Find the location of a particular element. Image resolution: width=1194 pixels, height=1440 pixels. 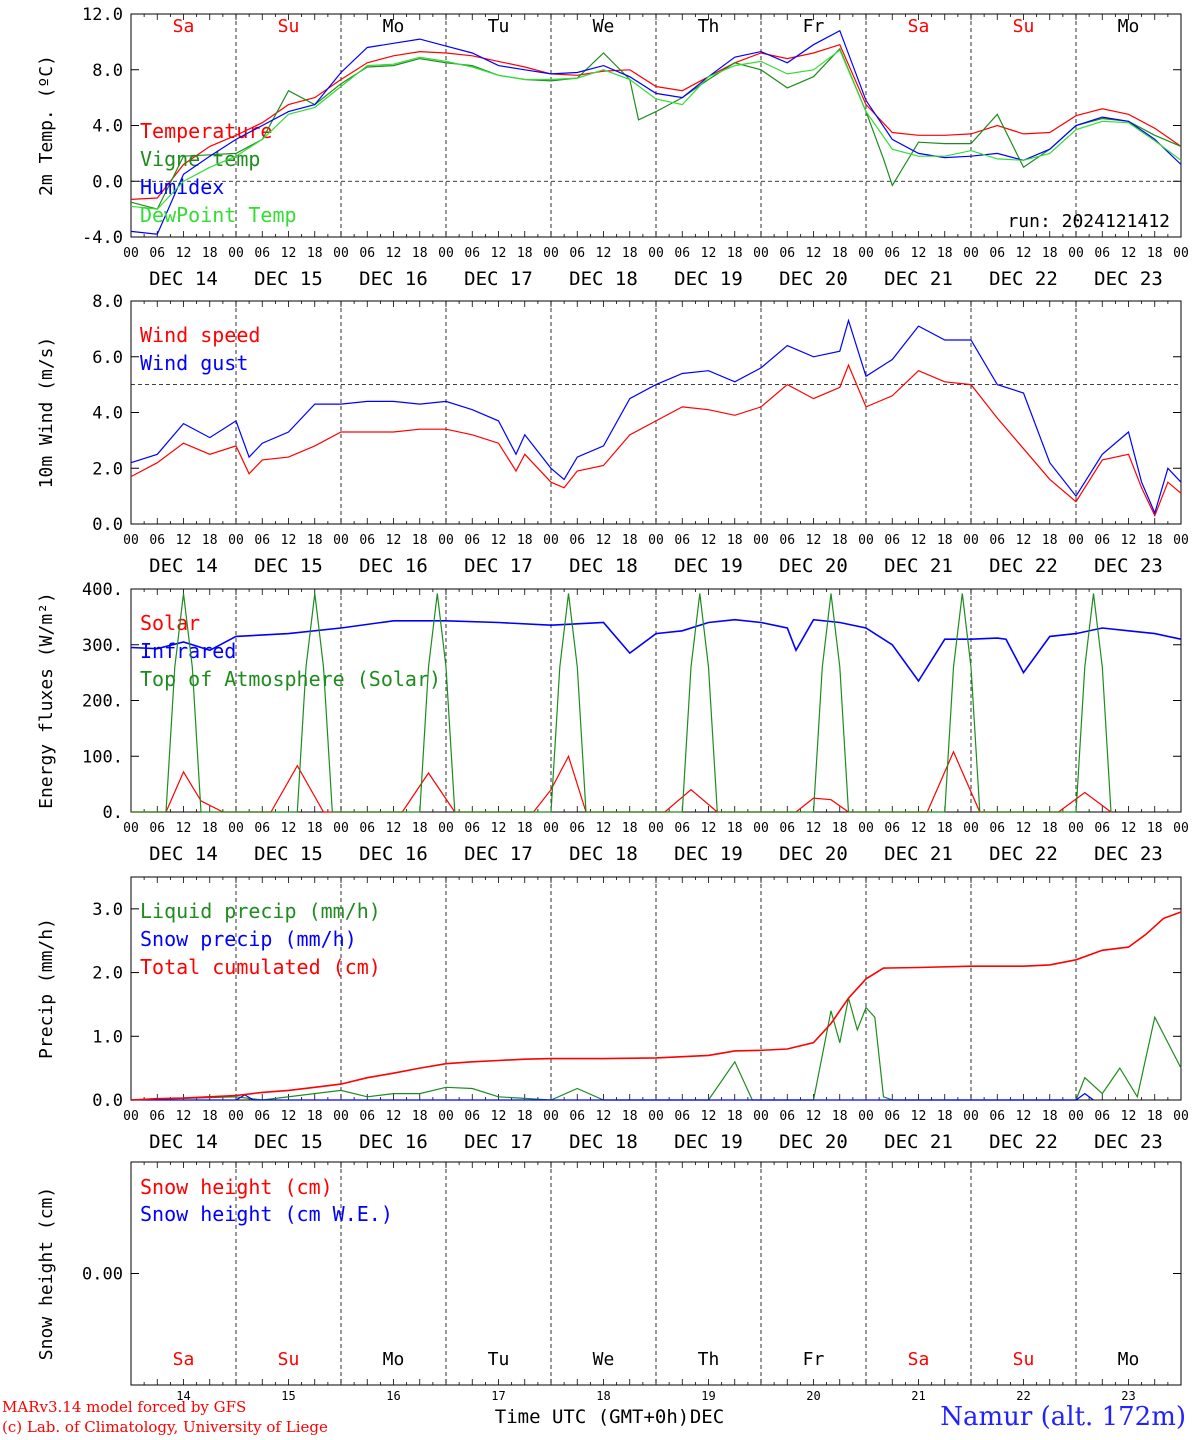

panel5-legend-1: Snow height (cm) is located at coordinates (236, 1187).